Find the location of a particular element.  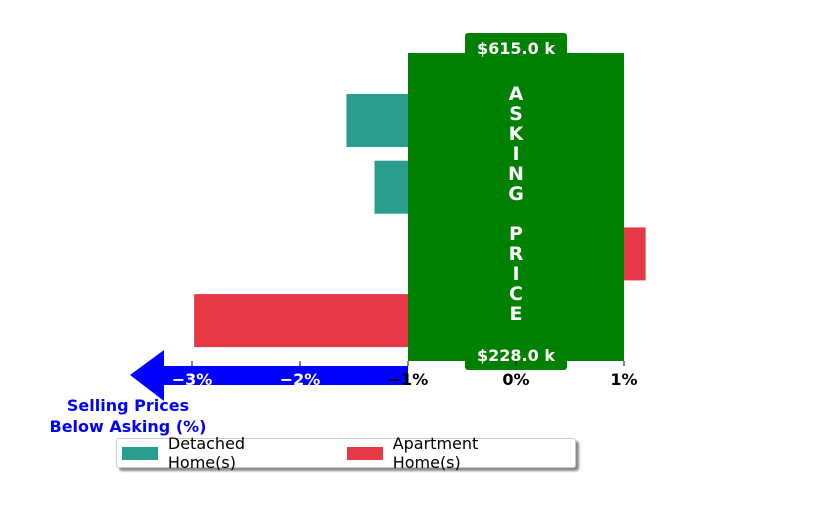

legend-label-apartment: Apartment Home(s) is located at coordinates (435, 453).